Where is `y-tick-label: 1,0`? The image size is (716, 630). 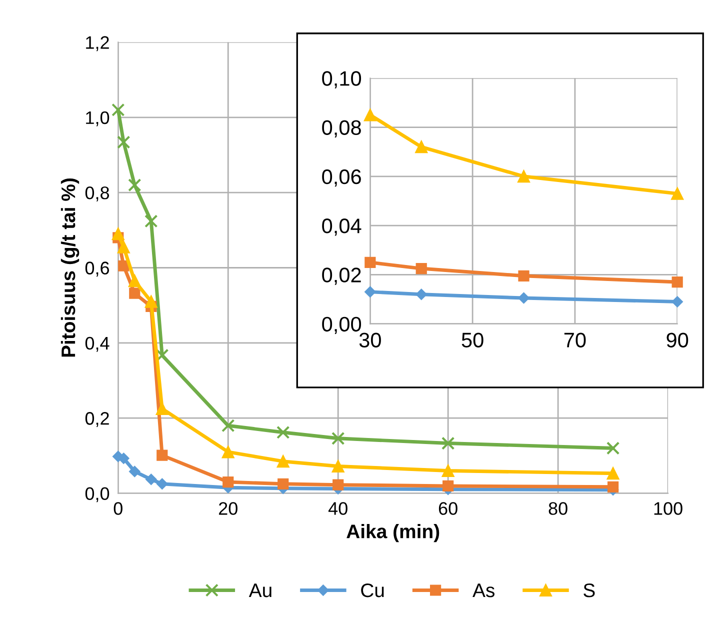 y-tick-label: 1,0 is located at coordinates (98, 118).